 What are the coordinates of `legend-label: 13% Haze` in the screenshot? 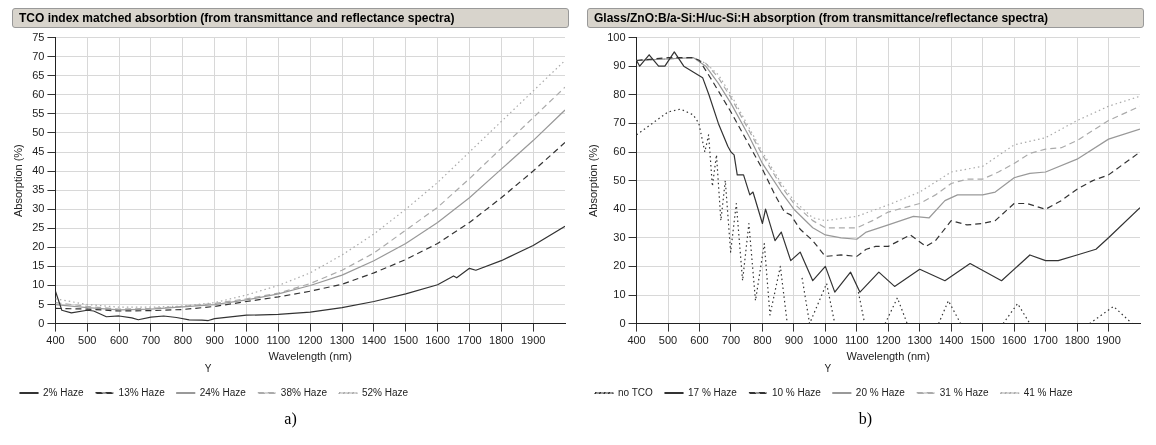 It's located at (142, 392).